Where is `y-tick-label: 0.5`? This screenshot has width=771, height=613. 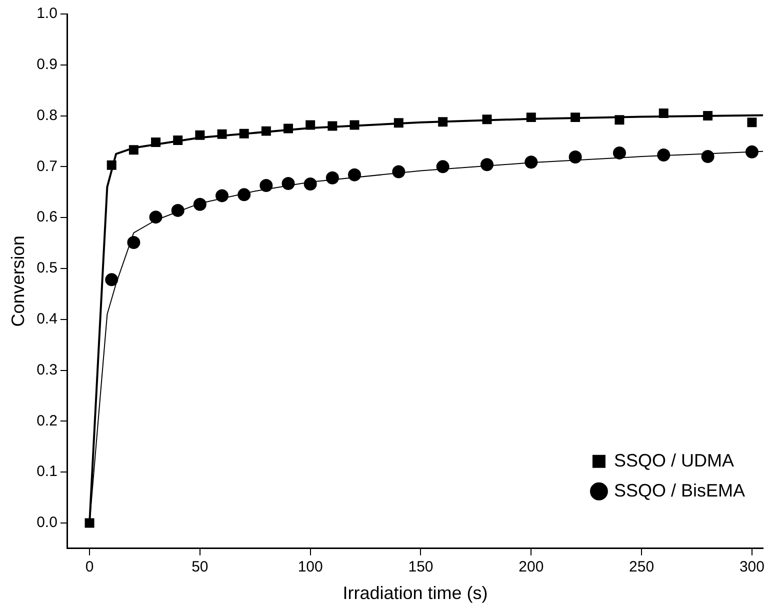
y-tick-label: 0.5 is located at coordinates (47, 268).